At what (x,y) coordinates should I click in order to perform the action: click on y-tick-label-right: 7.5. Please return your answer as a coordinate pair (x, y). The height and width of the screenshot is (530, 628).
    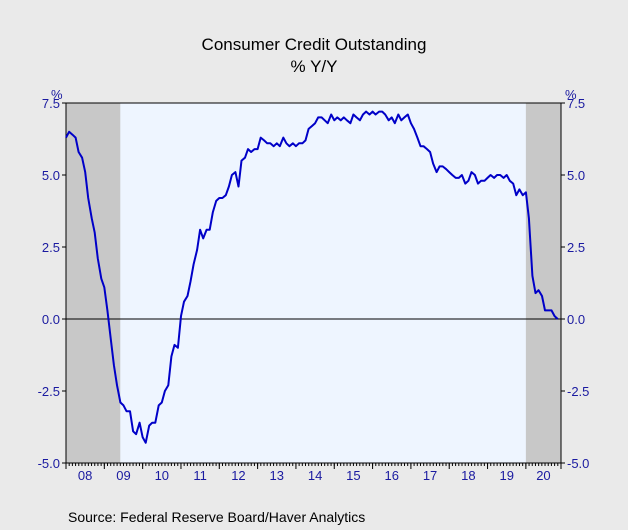
    Looking at the image, I should click on (576, 103).